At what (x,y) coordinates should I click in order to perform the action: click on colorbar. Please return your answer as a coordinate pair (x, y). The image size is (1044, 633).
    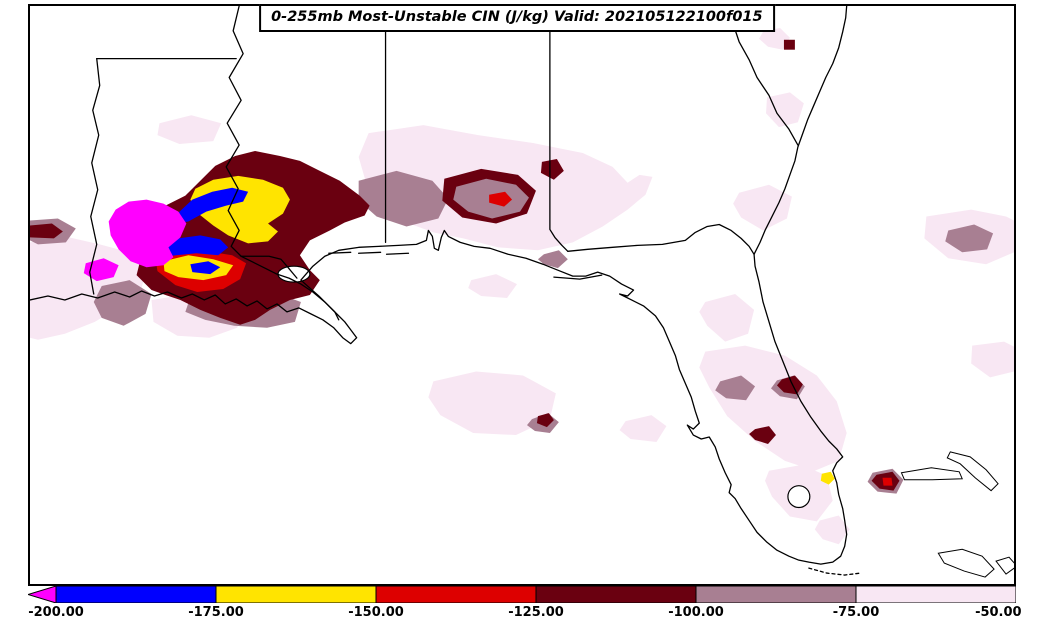
    Looking at the image, I should click on (522, 594).